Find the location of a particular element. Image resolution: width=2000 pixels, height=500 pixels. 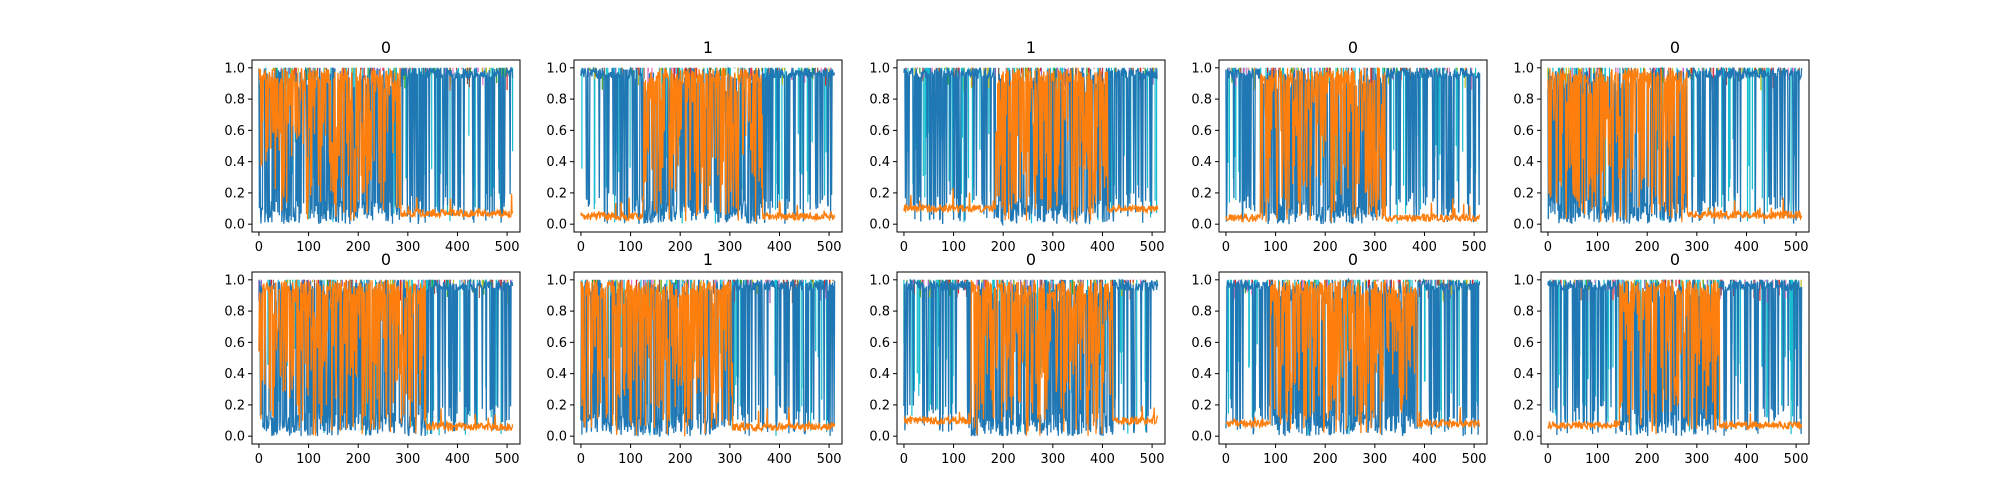

subplot-5: 0 100 200 300 400 500 0.0 0.2 0.4 0.6 0.8 1.0 0 is located at coordinates (1661, 146).